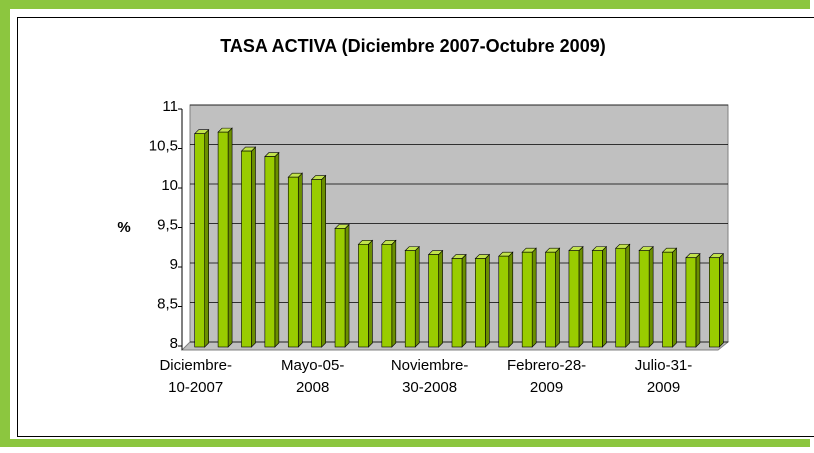 The image size is (814, 453). What do you see at coordinates (123, 227) in the screenshot?
I see `y-axis-label: %` at bounding box center [123, 227].